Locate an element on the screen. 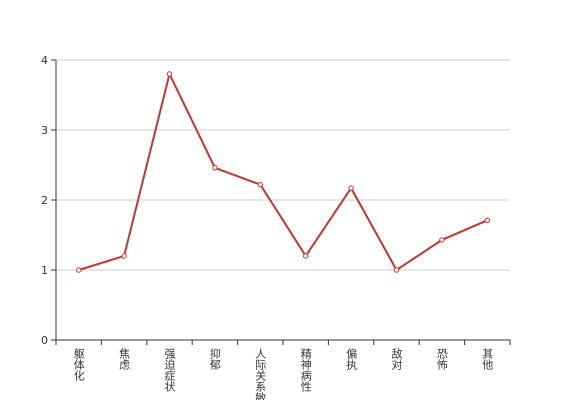  x-tick-label: 躯体化 is located at coordinates (78, 365).